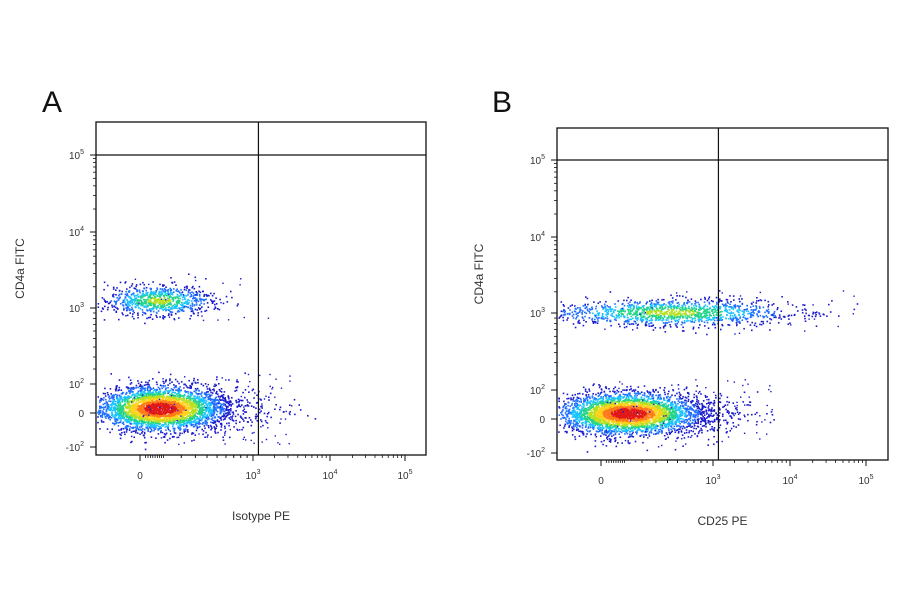  What do you see at coordinates (75, 447) in the screenshot?
I see `y-tick-label: -102` at bounding box center [75, 447].